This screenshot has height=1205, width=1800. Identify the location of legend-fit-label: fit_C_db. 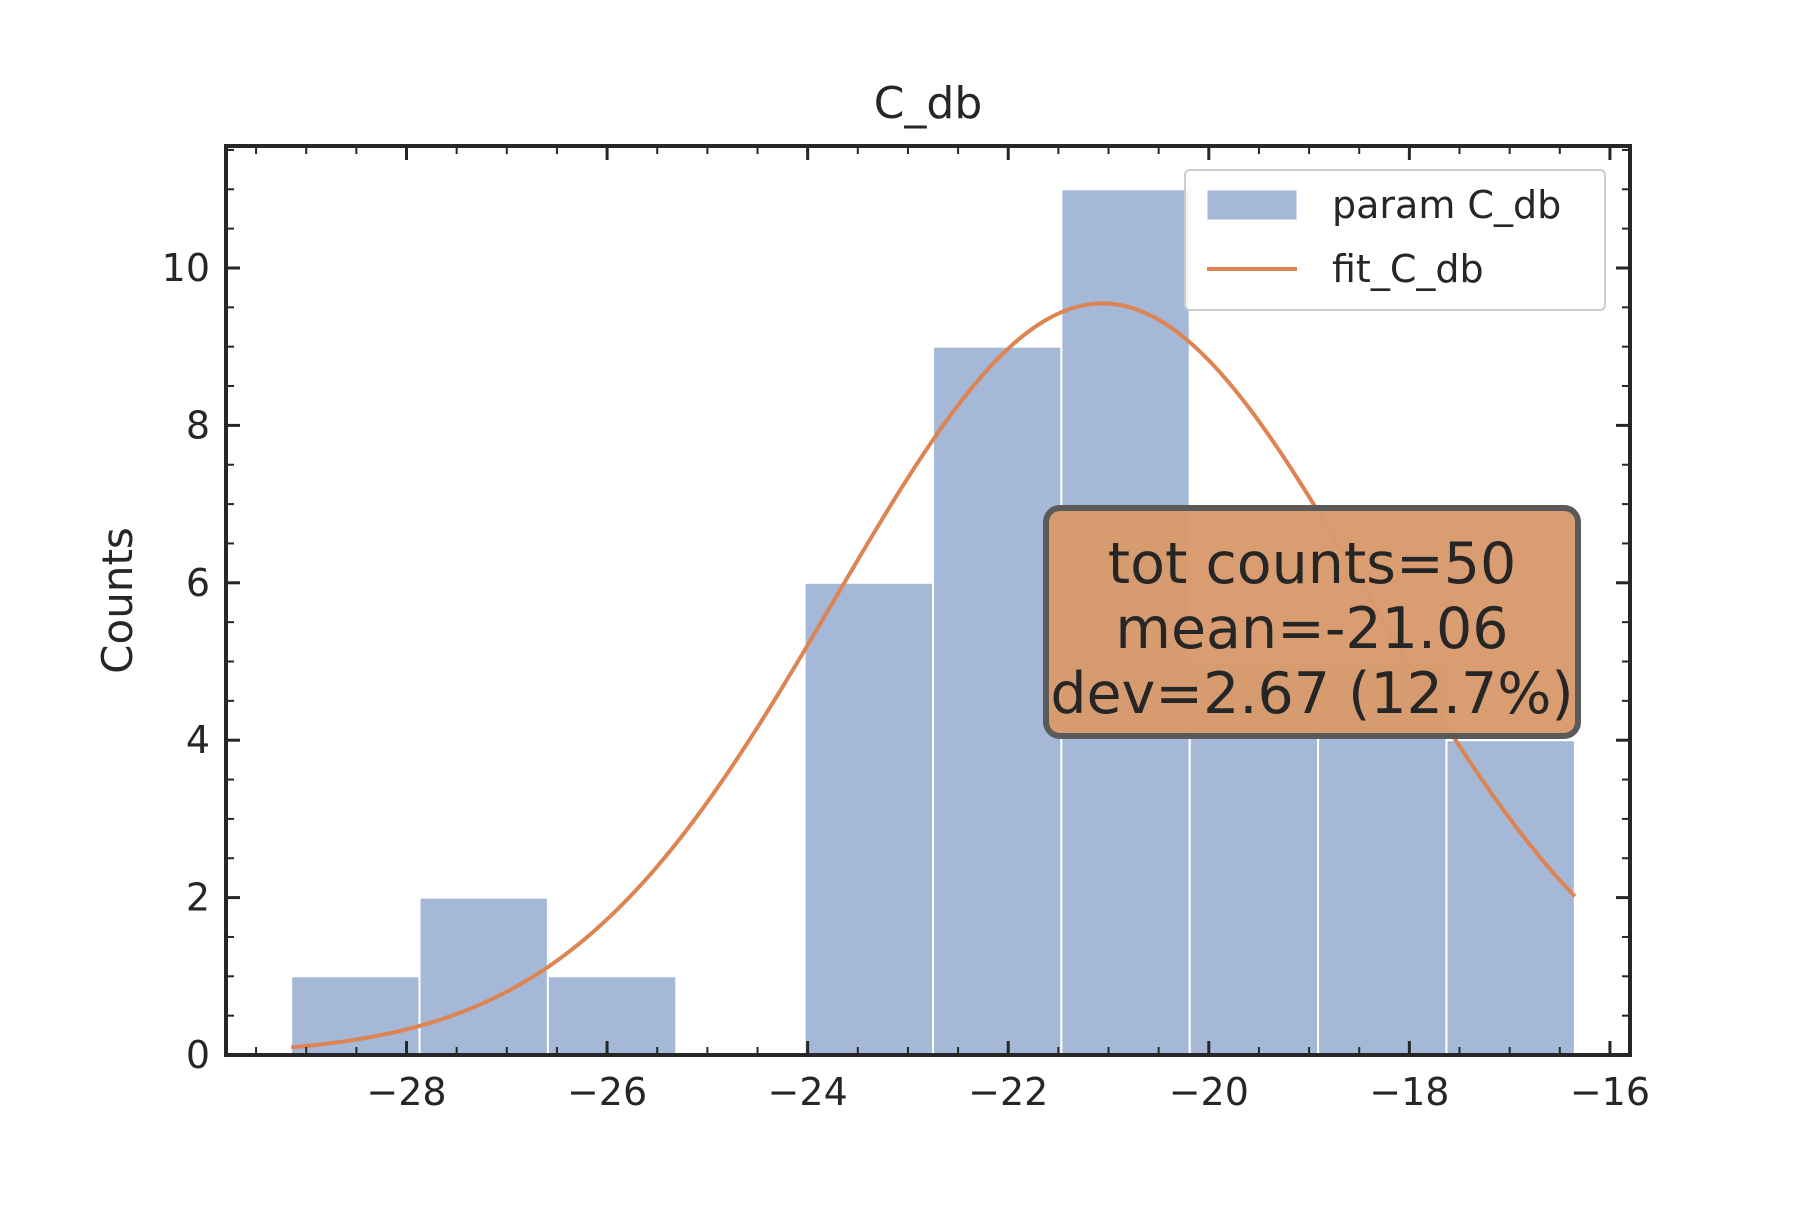
(1408, 269).